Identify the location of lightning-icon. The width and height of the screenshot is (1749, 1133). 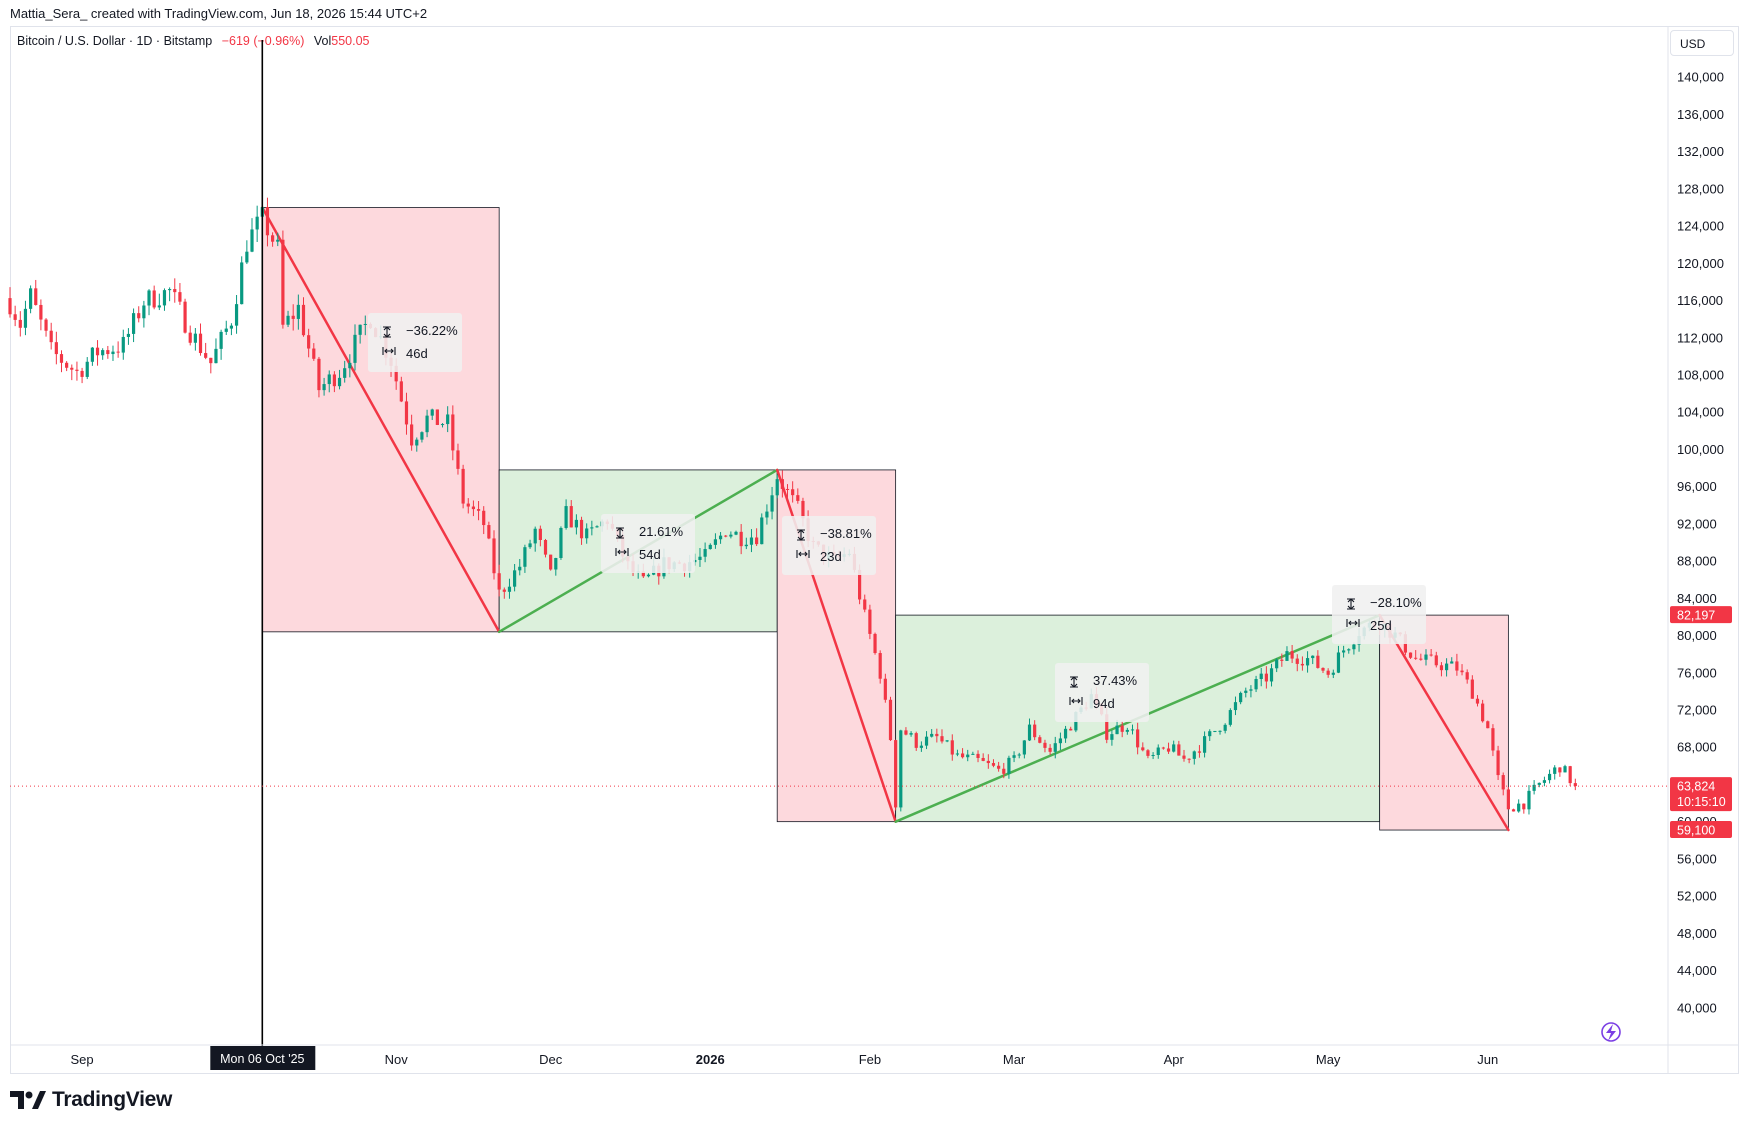
(1611, 1032).